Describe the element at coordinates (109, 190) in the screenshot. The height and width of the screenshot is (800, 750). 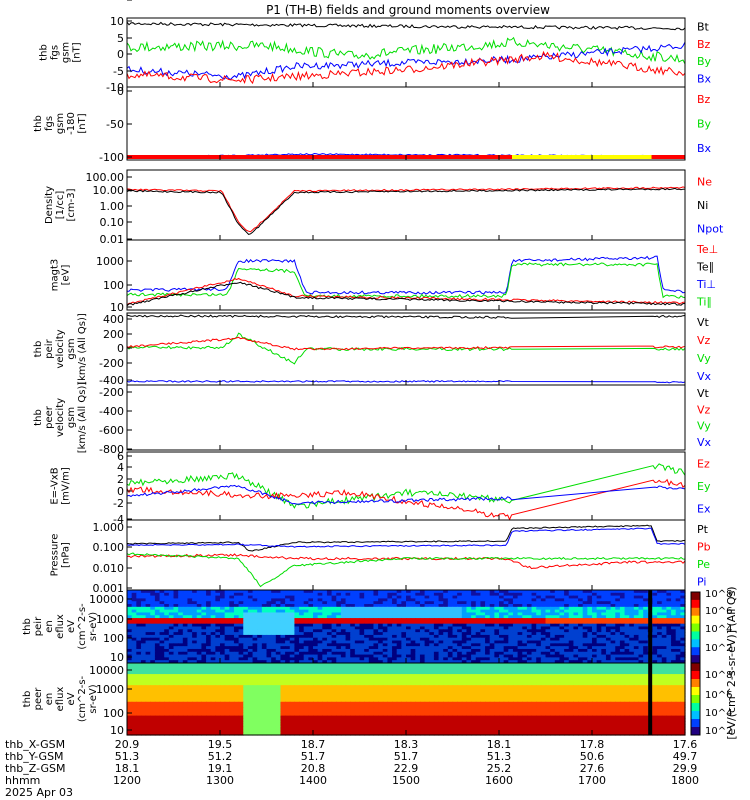
I see `y-tick-label: 10.00` at that location.